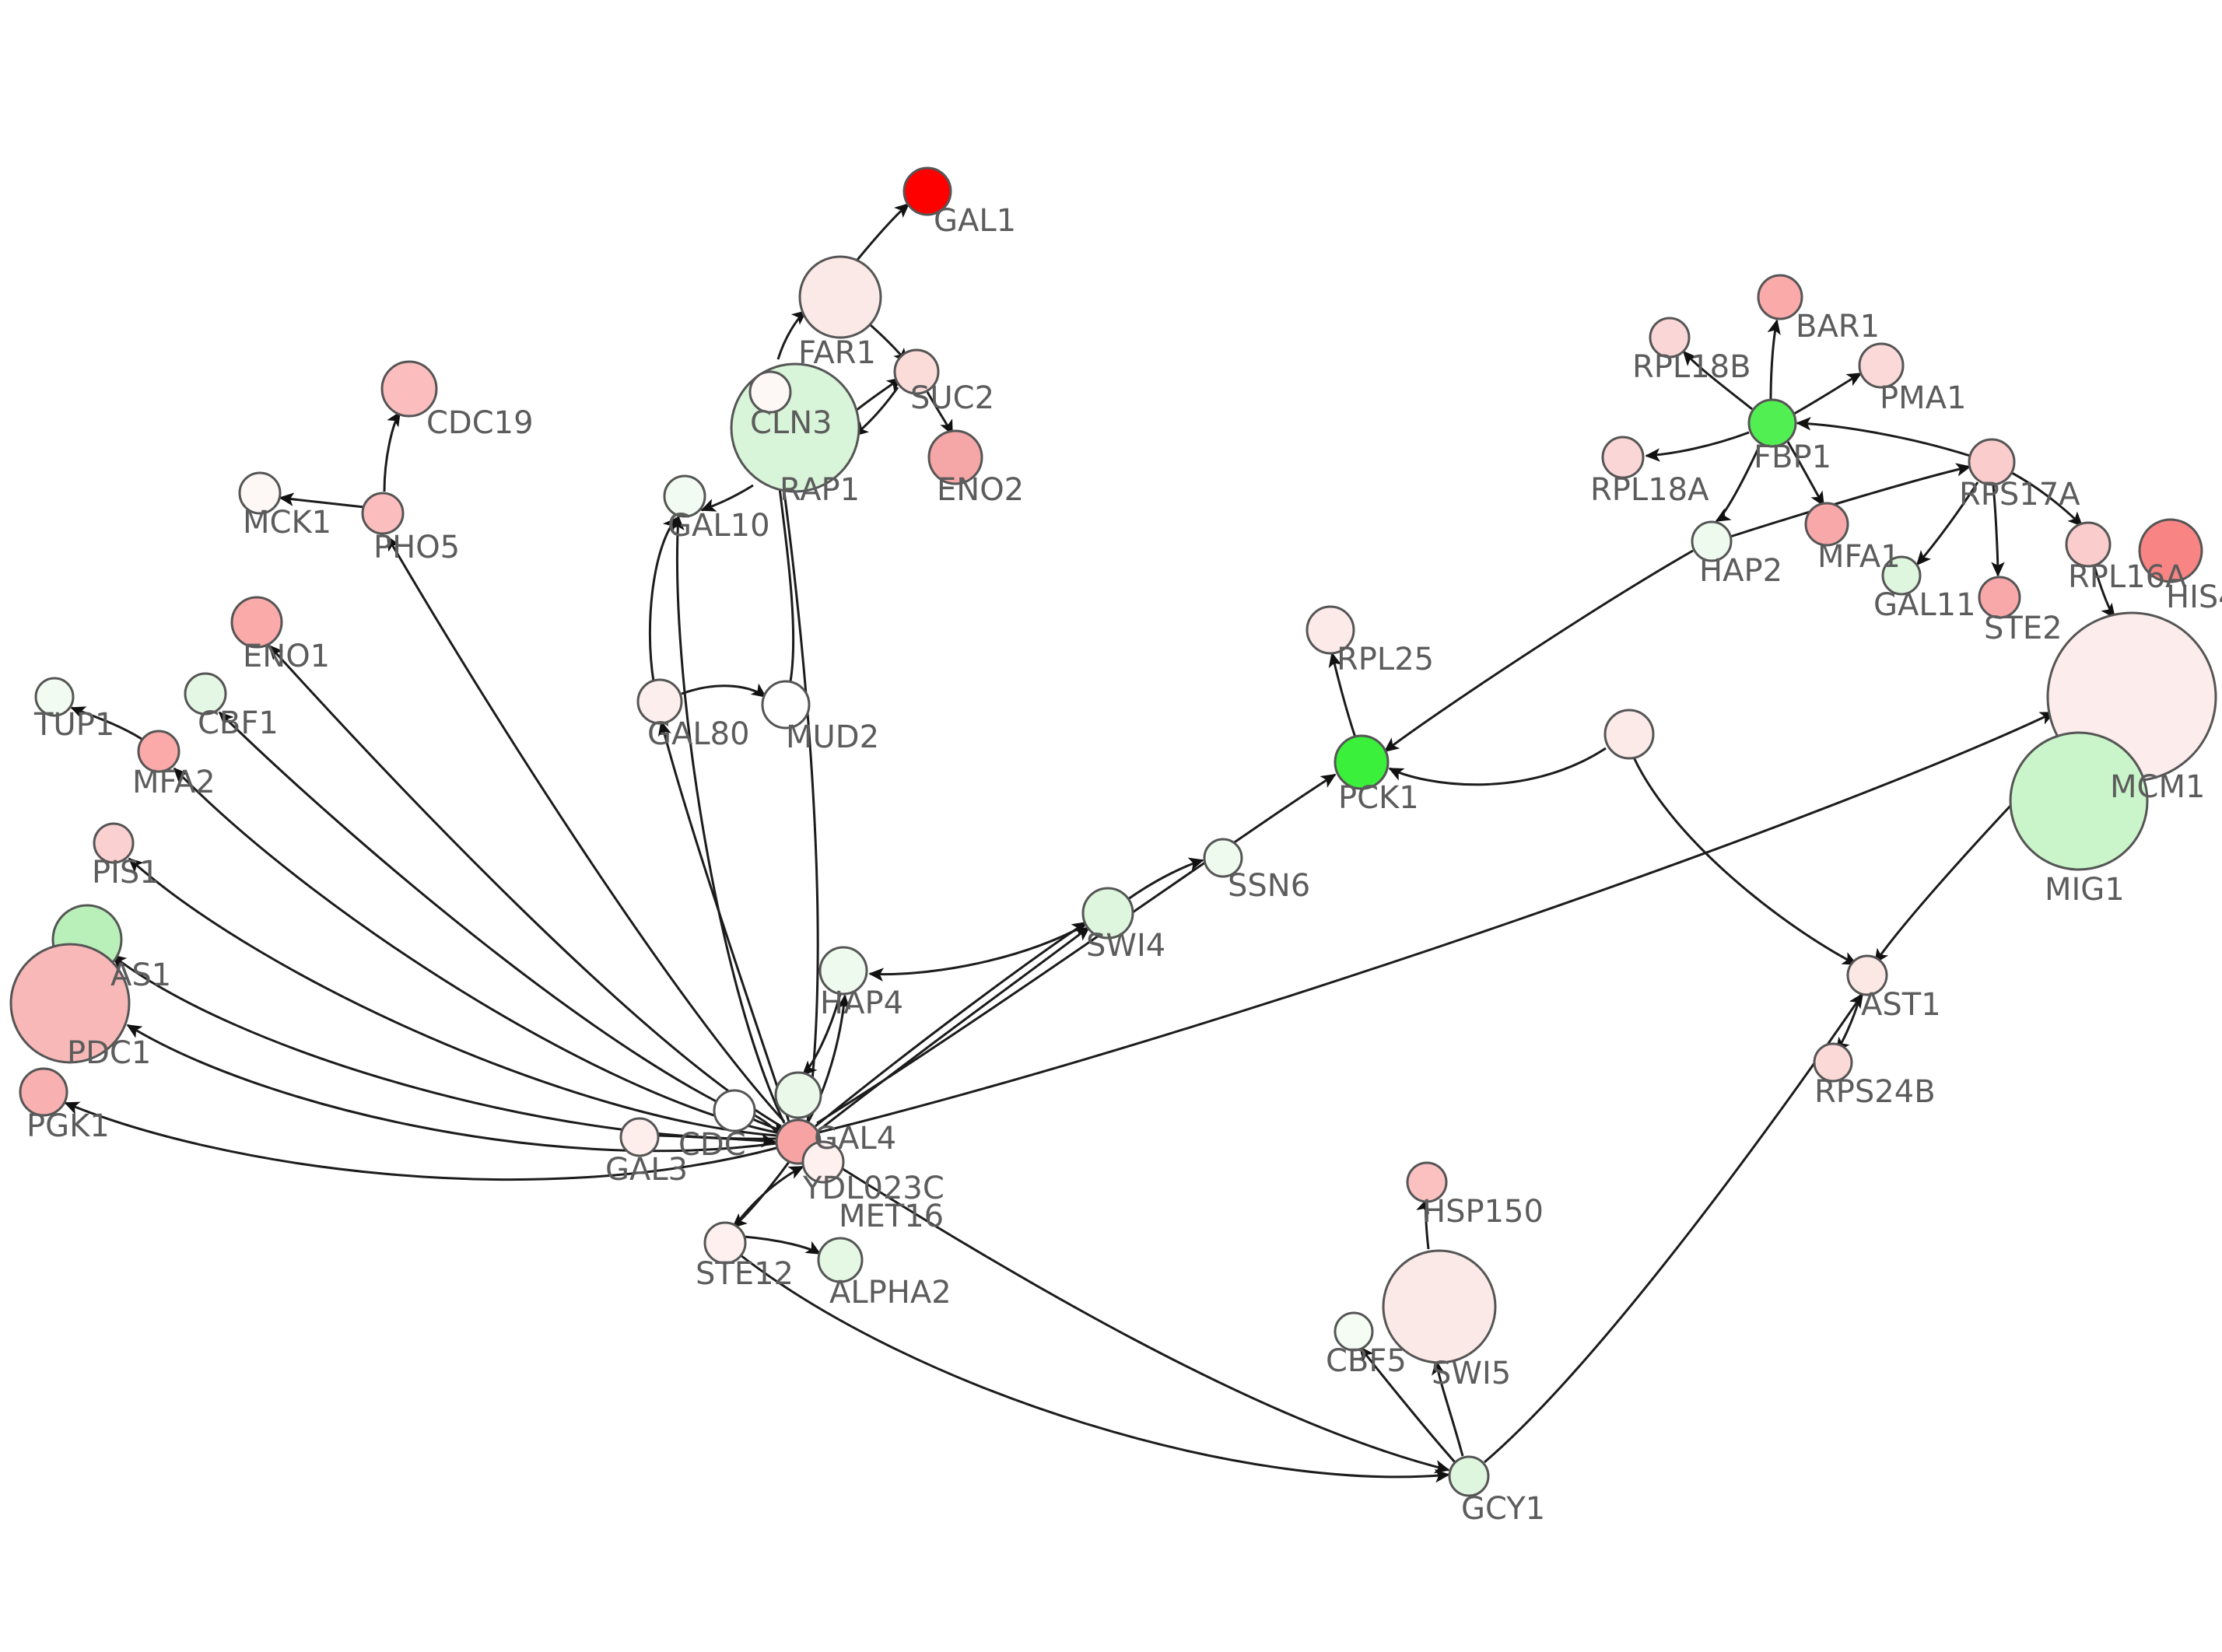 The image size is (2222, 1652). What do you see at coordinates (1901, 575) in the screenshot?
I see `node-gal11` at bounding box center [1901, 575].